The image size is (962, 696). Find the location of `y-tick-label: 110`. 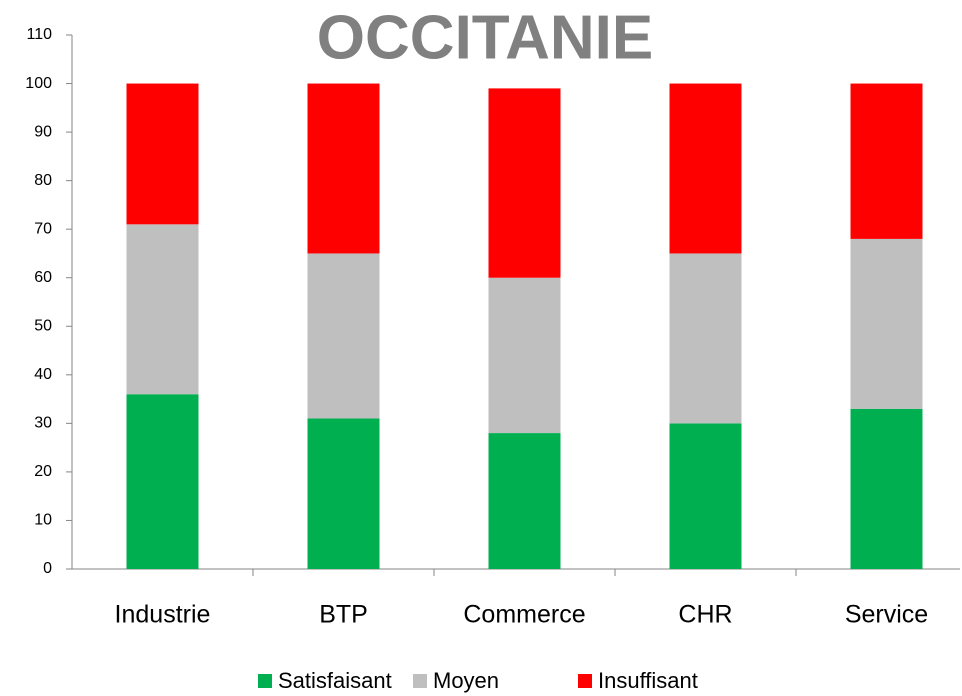

y-tick-label: 110 is located at coordinates (39, 34).